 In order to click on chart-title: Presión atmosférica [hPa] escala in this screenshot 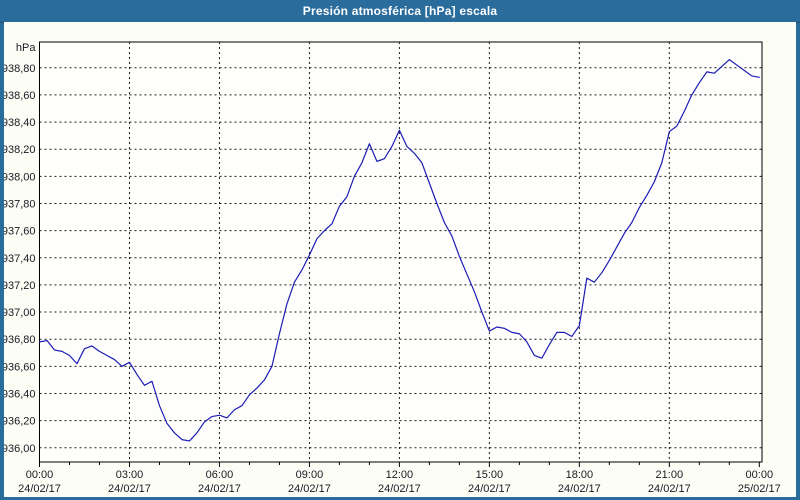, I will do `click(400, 11)`.